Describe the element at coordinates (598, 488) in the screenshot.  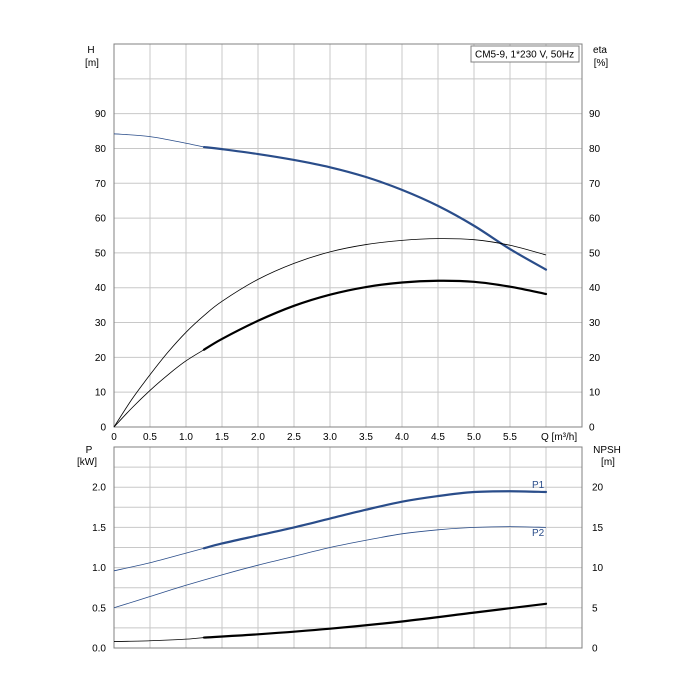
I see `bottom-right-tick-label: 20` at that location.